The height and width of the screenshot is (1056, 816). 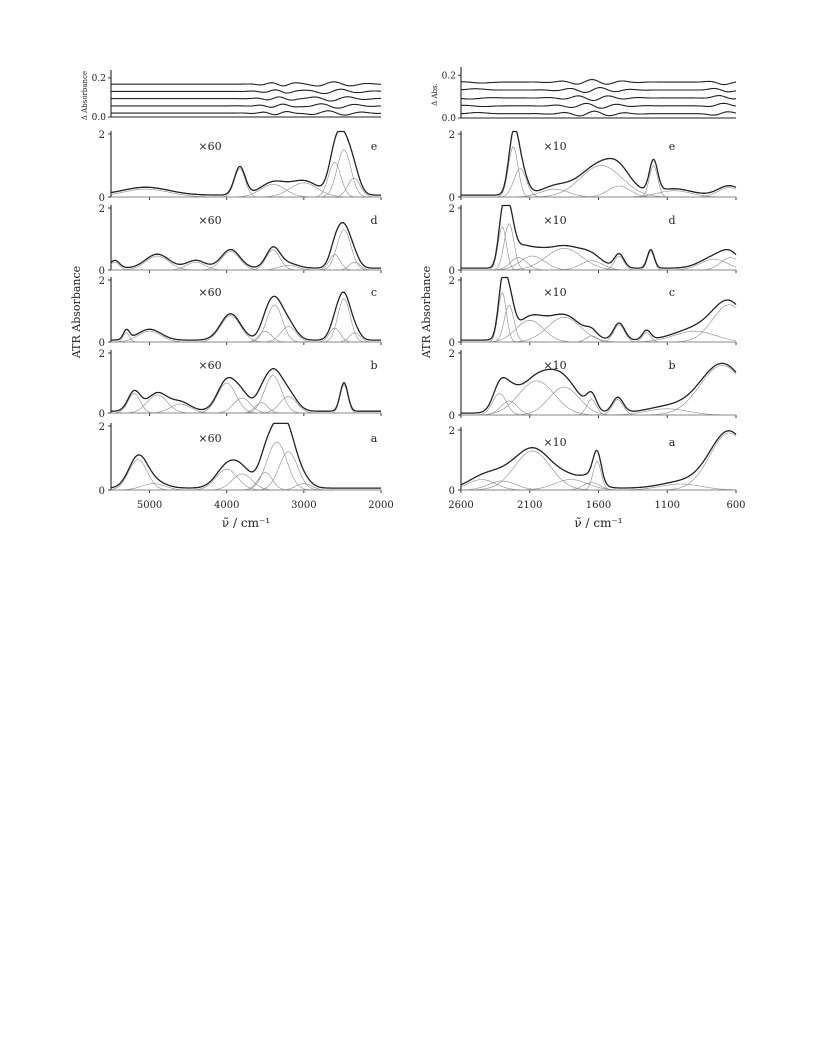 I want to click on x-tick-label: 2000, so click(x=380, y=505).